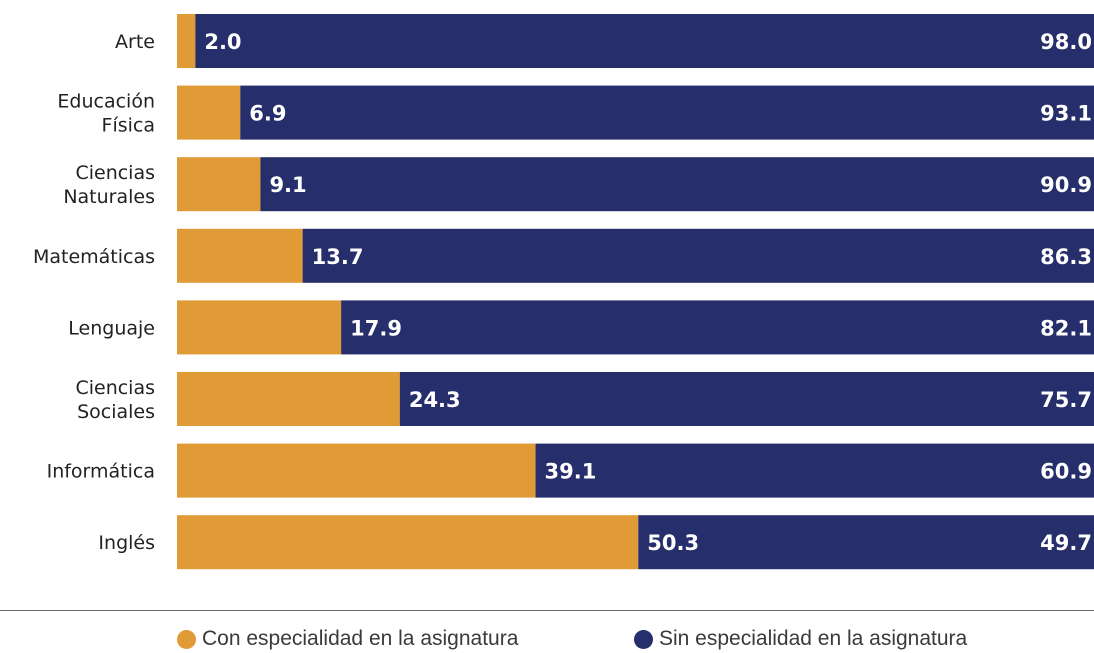  What do you see at coordinates (813, 638) in the screenshot?
I see `legend-label: Sin especialidad en la asignatura` at bounding box center [813, 638].